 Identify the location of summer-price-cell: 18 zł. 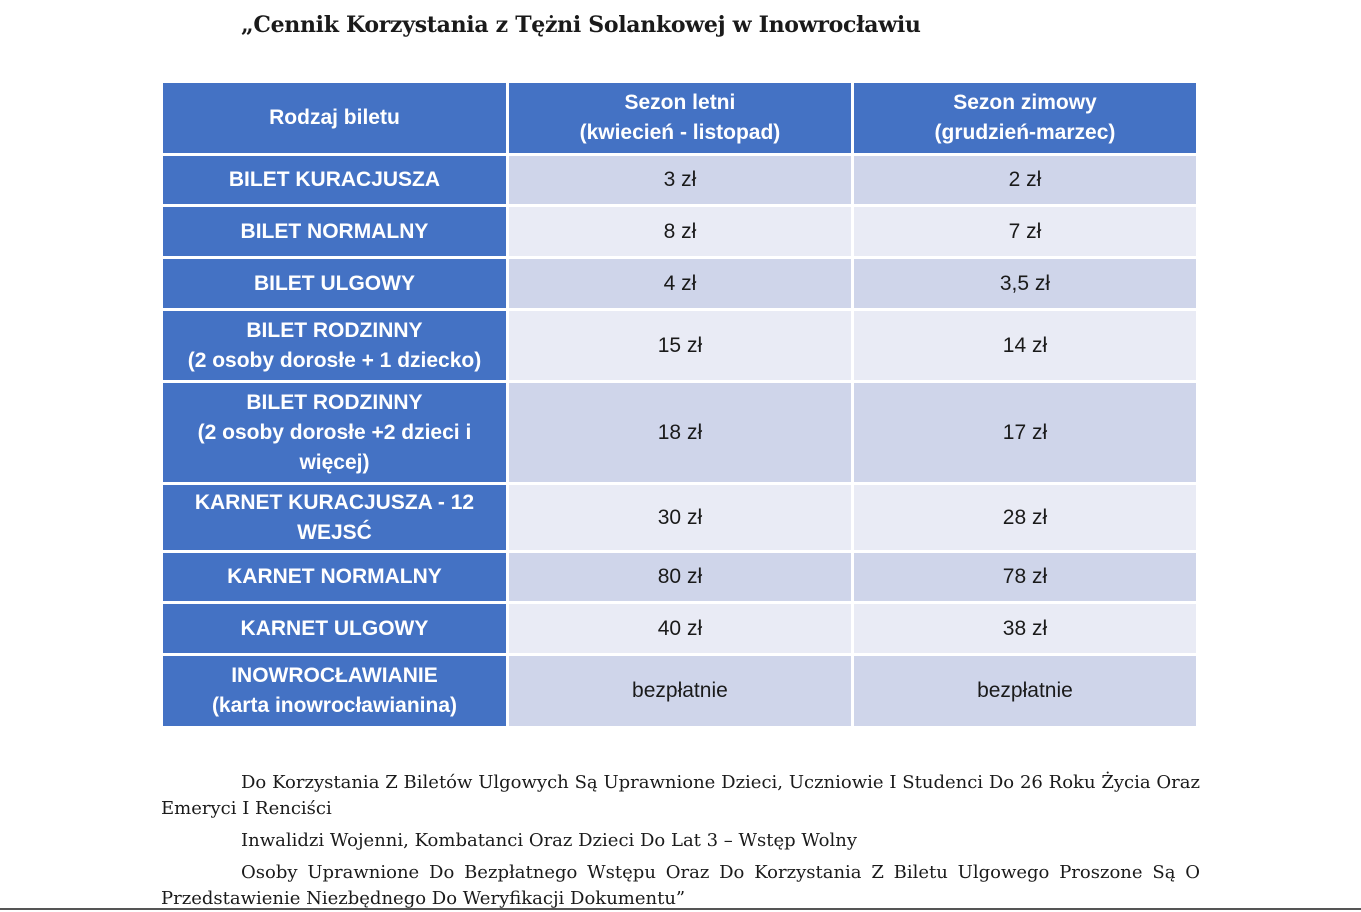
(679, 432).